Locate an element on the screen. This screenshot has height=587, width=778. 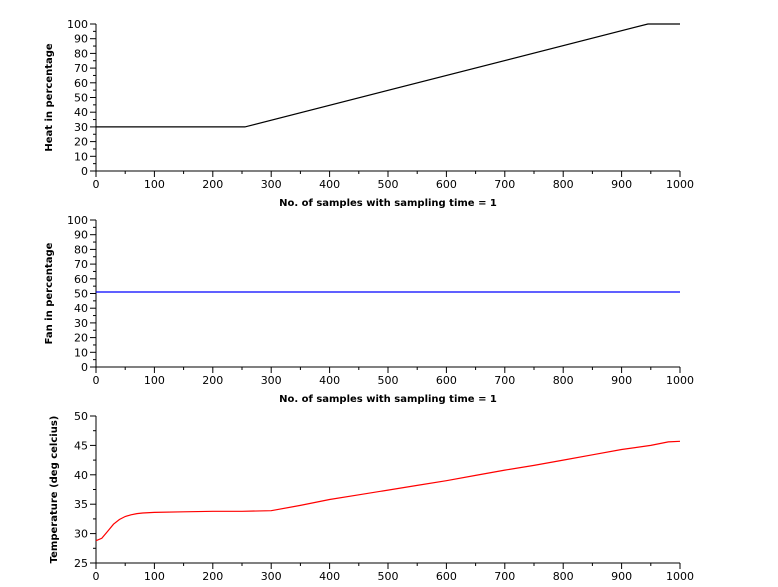
y-tick-label: 25 is located at coordinates (81, 563).